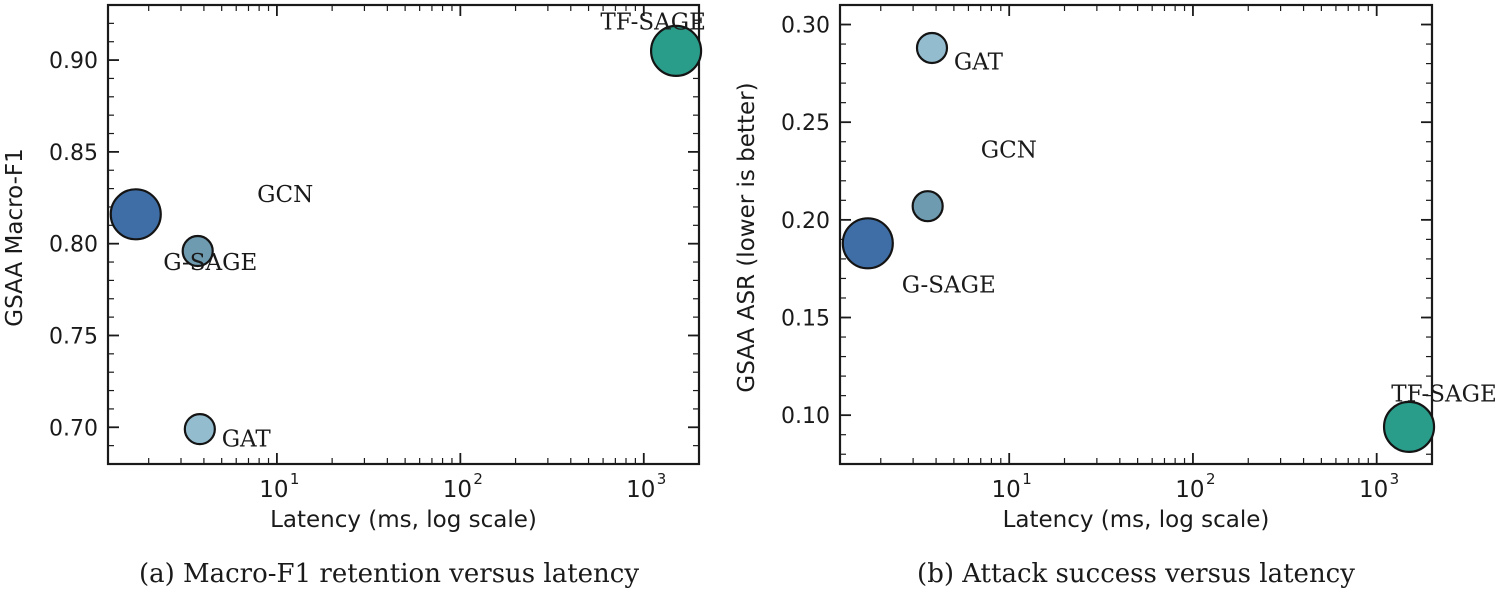 Image resolution: width=1500 pixels, height=604 pixels. What do you see at coordinates (747, 237) in the screenshot?
I see `y-axis-label: GSAA ASR (lower is better)` at bounding box center [747, 237].